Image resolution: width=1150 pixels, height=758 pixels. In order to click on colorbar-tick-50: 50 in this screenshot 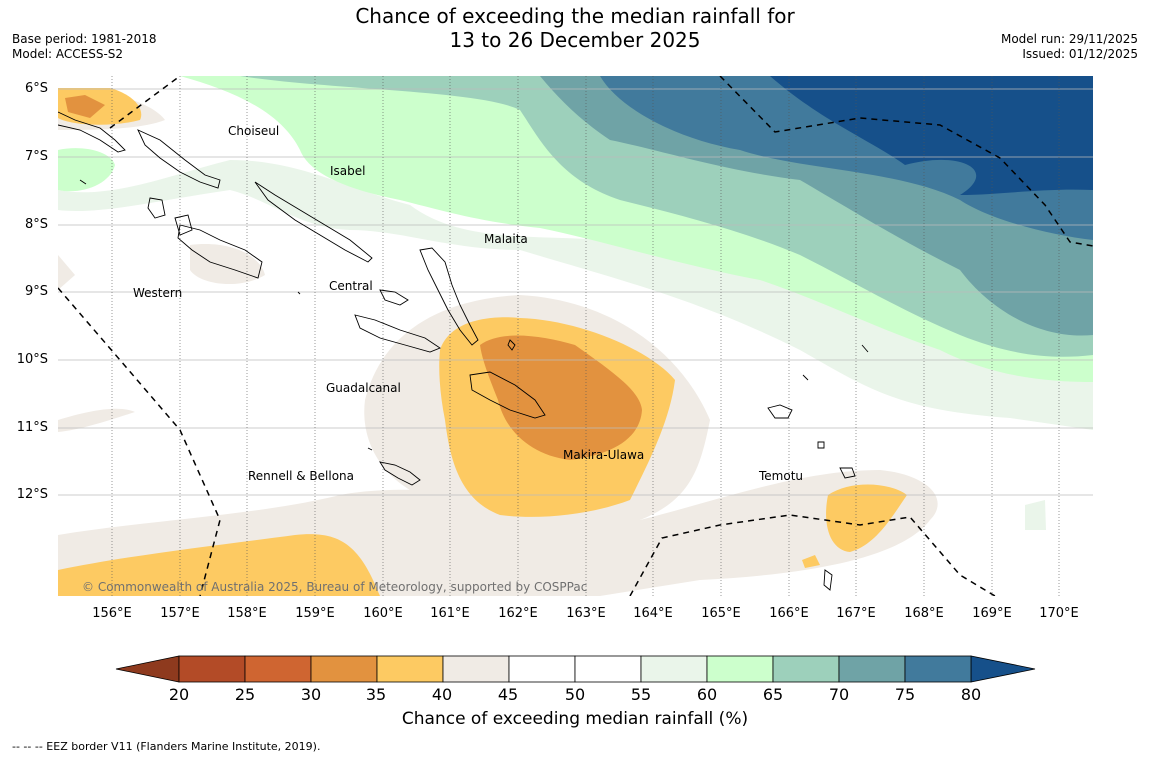, I will do `click(575, 694)`.